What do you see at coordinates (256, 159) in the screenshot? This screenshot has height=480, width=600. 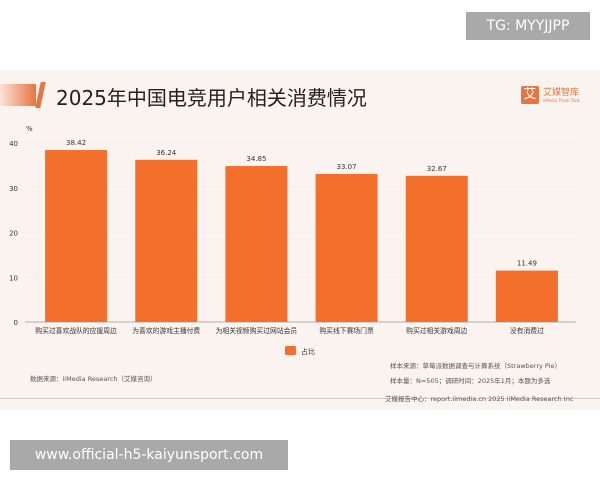 I see `data-label: 34.85` at bounding box center [256, 159].